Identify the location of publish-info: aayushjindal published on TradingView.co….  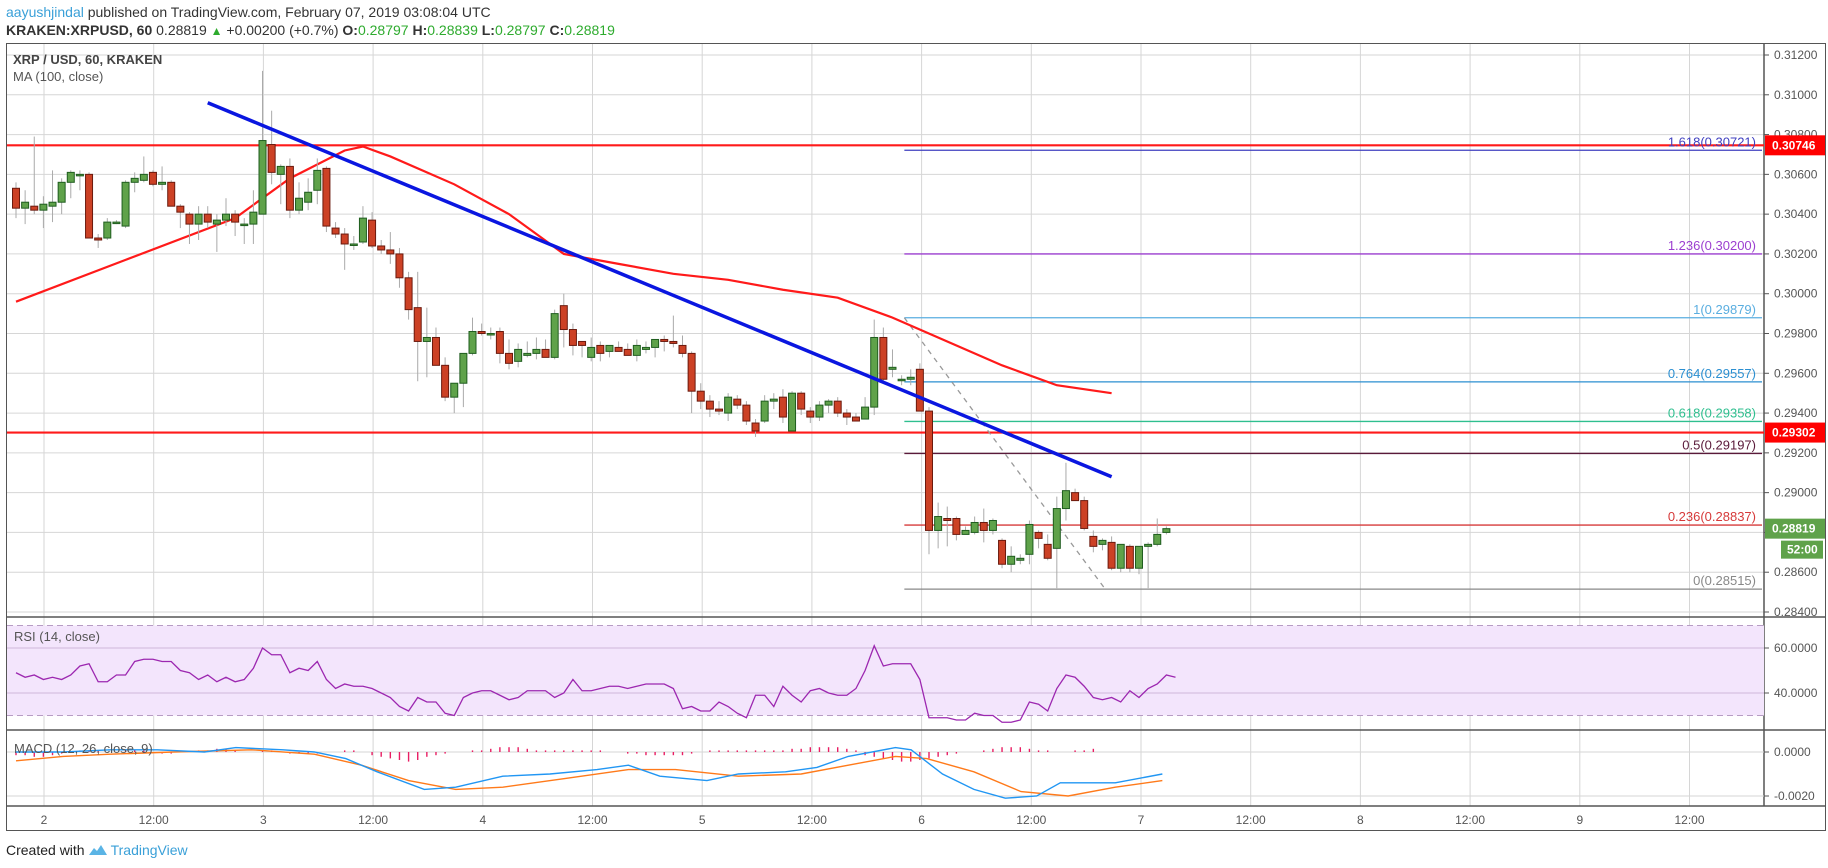
(248, 12).